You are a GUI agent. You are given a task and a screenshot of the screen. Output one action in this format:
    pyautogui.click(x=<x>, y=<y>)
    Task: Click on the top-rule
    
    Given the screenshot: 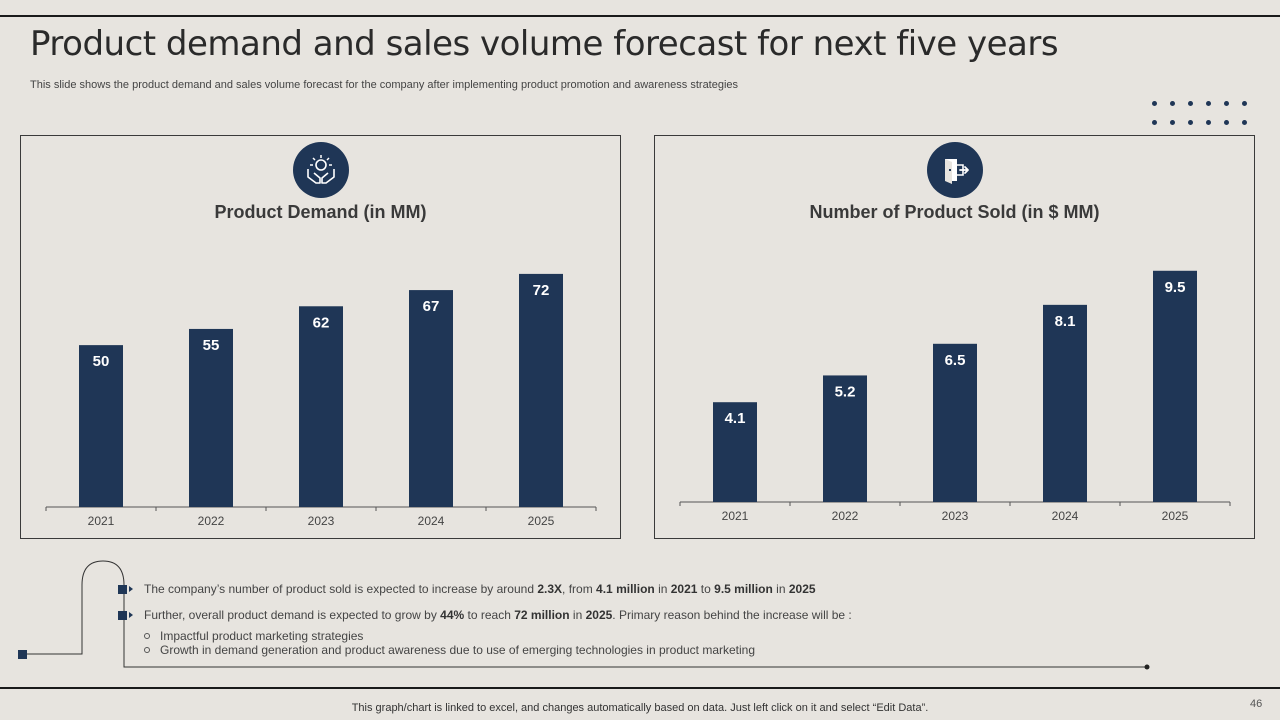 What is the action you would take?
    pyautogui.click(x=640, y=16)
    